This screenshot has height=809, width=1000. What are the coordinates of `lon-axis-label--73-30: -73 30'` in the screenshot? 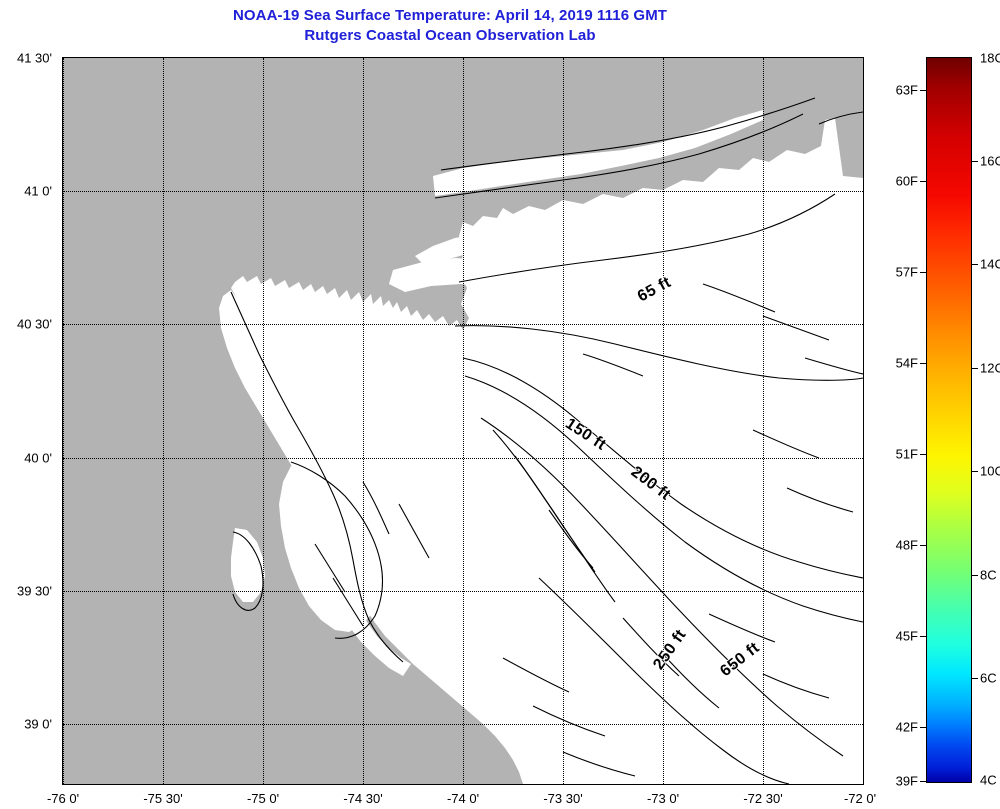 It's located at (563, 798).